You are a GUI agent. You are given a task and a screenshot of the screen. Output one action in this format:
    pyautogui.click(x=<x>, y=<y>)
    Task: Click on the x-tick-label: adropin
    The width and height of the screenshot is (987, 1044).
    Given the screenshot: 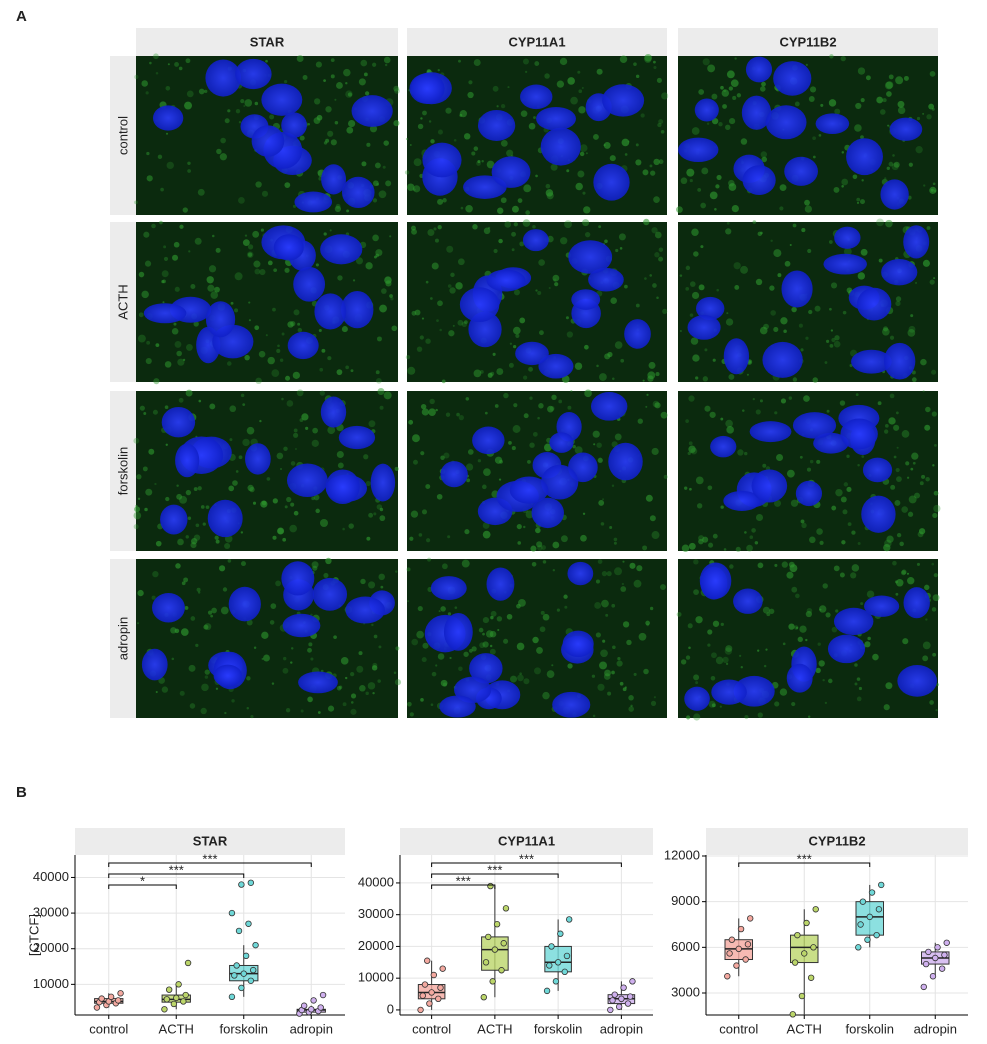 What is the action you would take?
    pyautogui.click(x=311, y=1028)
    